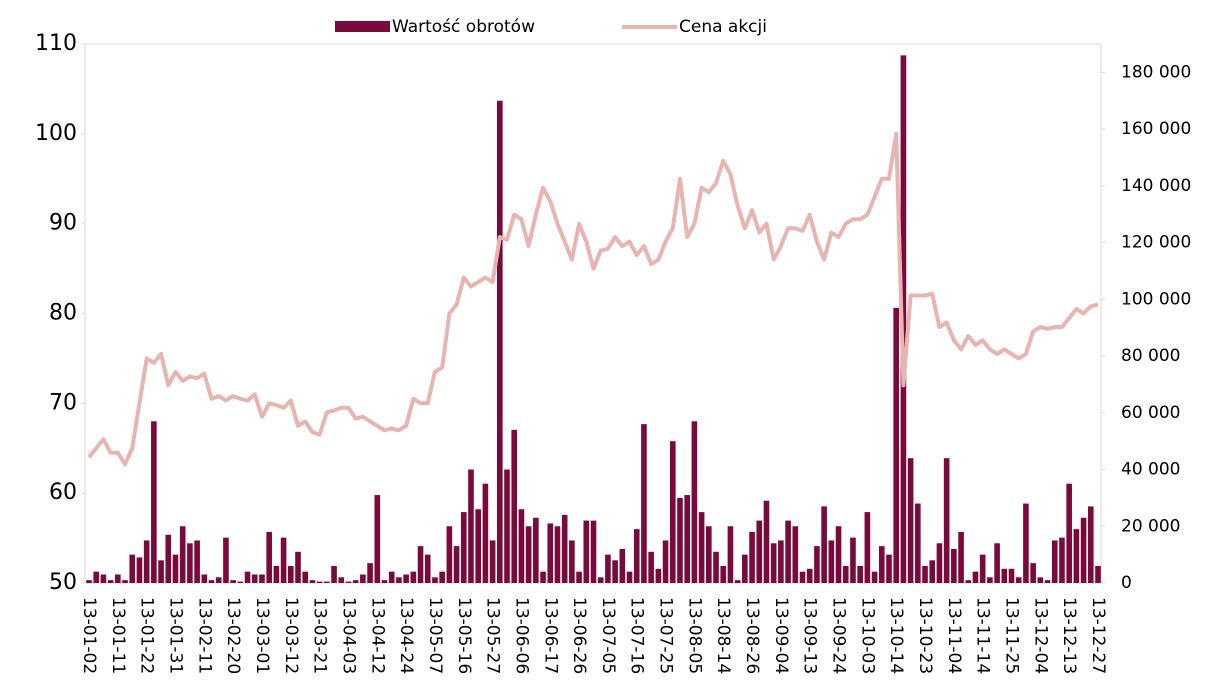 The width and height of the screenshot is (1213, 697). Describe the element at coordinates (752, 635) in the screenshot. I see `x-tick-label: 13-08-26` at that location.